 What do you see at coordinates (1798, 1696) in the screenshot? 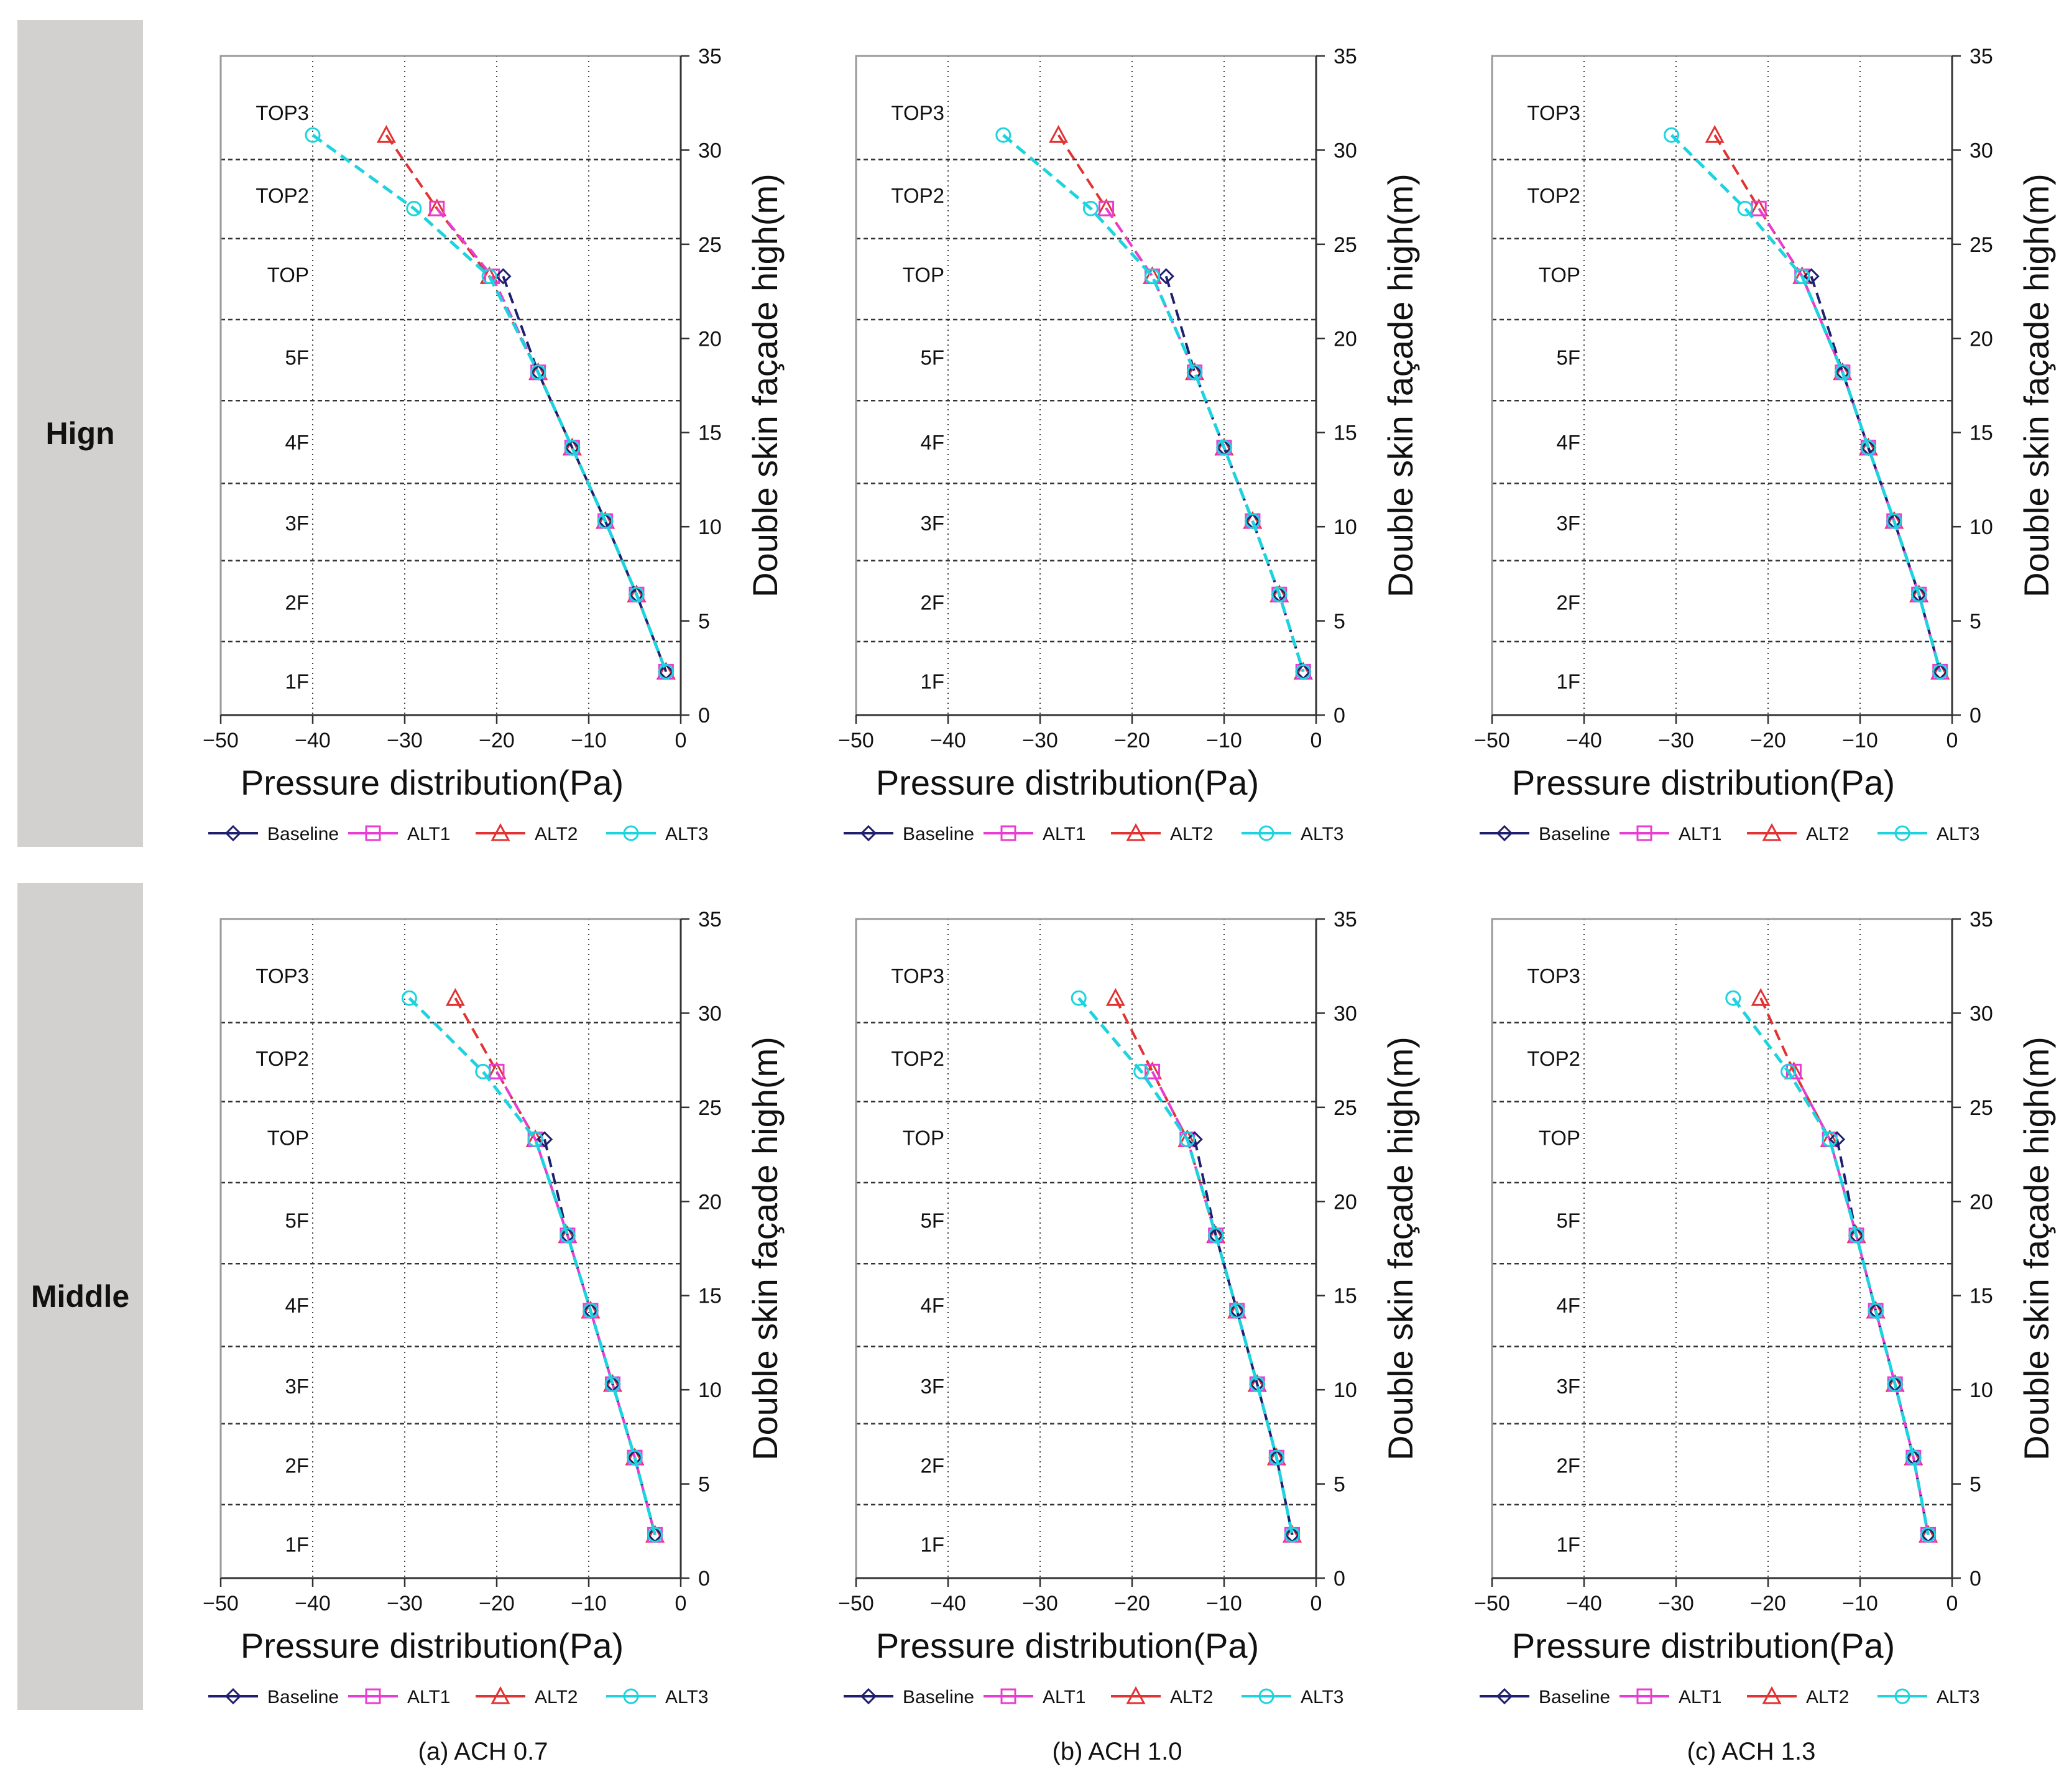
I see `legend-item-alt2: ALT2` at bounding box center [1798, 1696].